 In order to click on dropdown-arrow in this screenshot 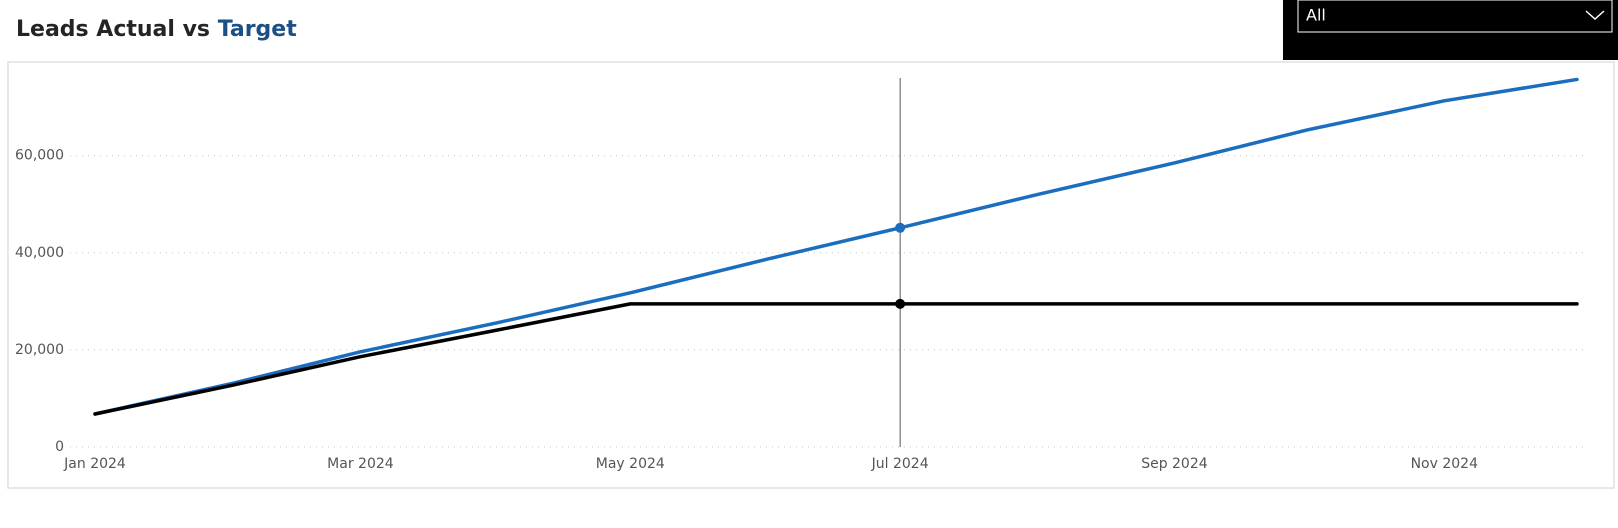, I will do `click(1595, 15)`.